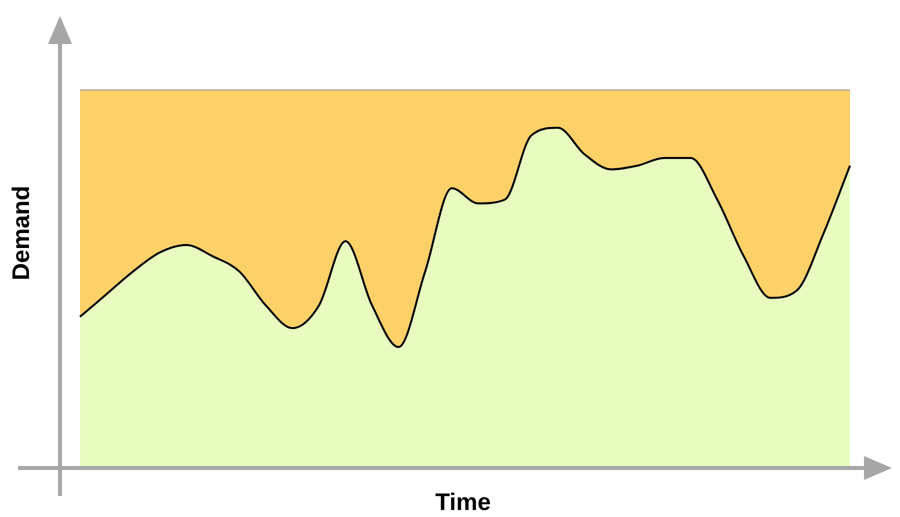 This screenshot has width=900, height=517. Describe the element at coordinates (463, 503) in the screenshot. I see `x-axis-title: Time` at that location.